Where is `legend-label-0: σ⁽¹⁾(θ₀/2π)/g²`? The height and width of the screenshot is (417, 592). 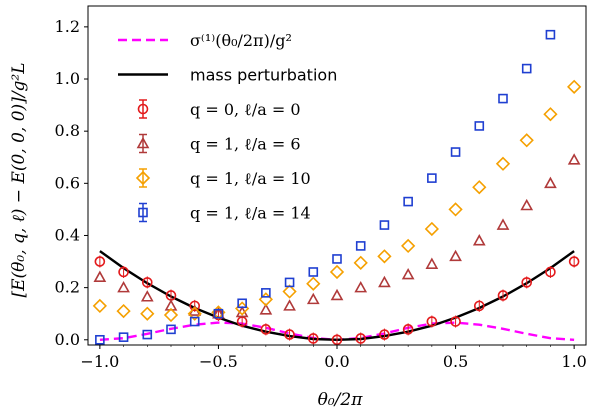
legend-label-0: σ⁽¹⁾(θ₀/2π)/g² is located at coordinates (241, 40).